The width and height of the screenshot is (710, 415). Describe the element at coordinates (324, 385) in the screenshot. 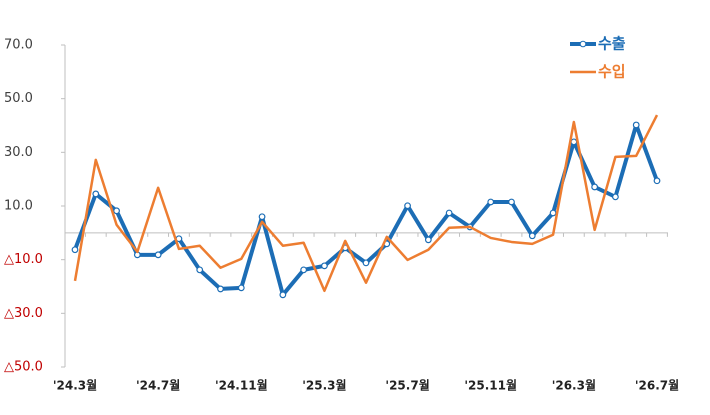

I see `x-tick-label: '25.3월` at that location.